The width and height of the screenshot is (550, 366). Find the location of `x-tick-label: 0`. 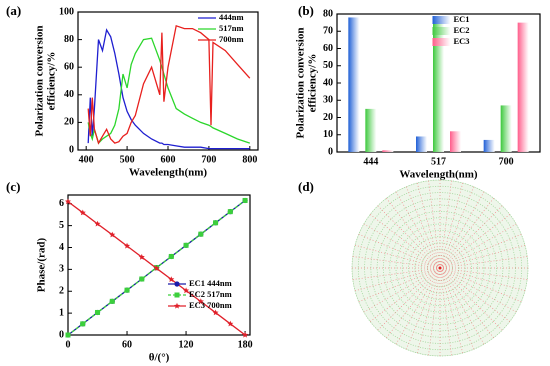

x-tick-label: 0 is located at coordinates (68, 344).